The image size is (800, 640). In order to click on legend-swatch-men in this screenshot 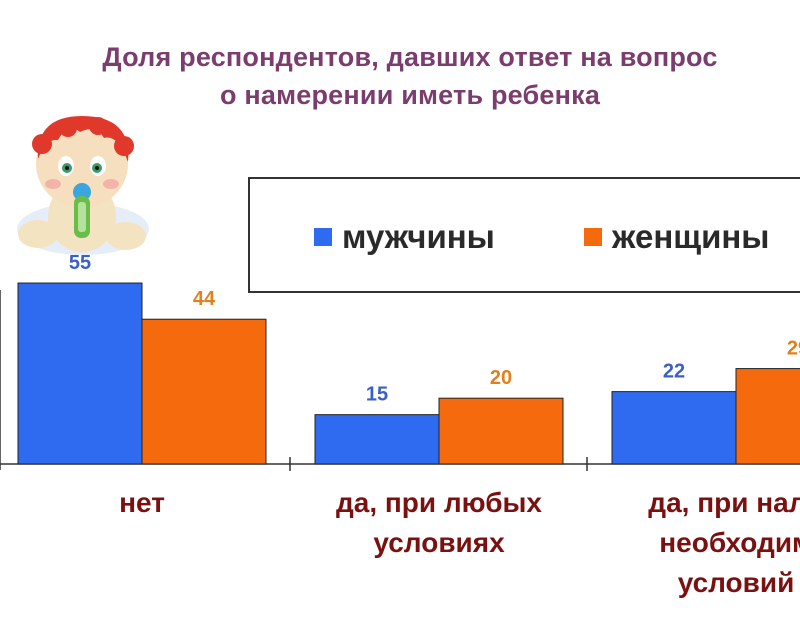, I will do `click(323, 237)`.